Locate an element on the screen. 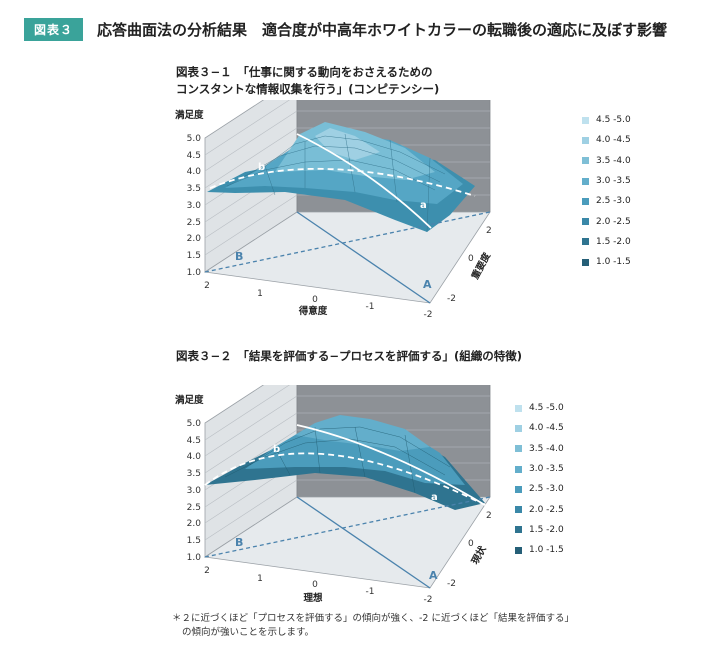 The height and width of the screenshot is (658, 728). label-a: a is located at coordinates (434, 497).